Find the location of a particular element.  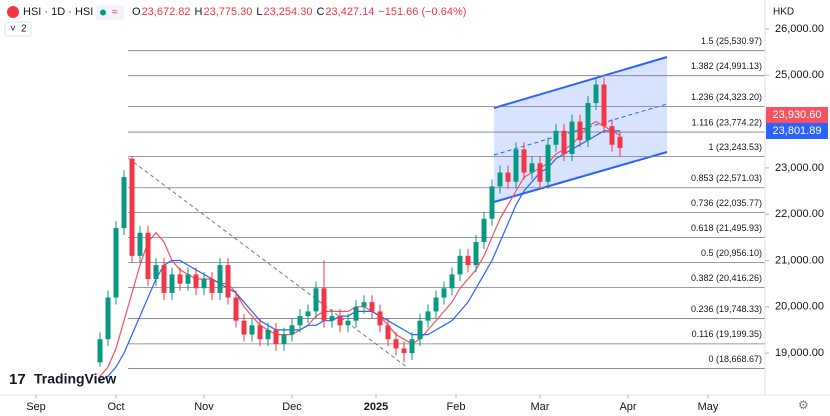

fib-label: 0.853 (22,571.03) is located at coordinates (726, 178).